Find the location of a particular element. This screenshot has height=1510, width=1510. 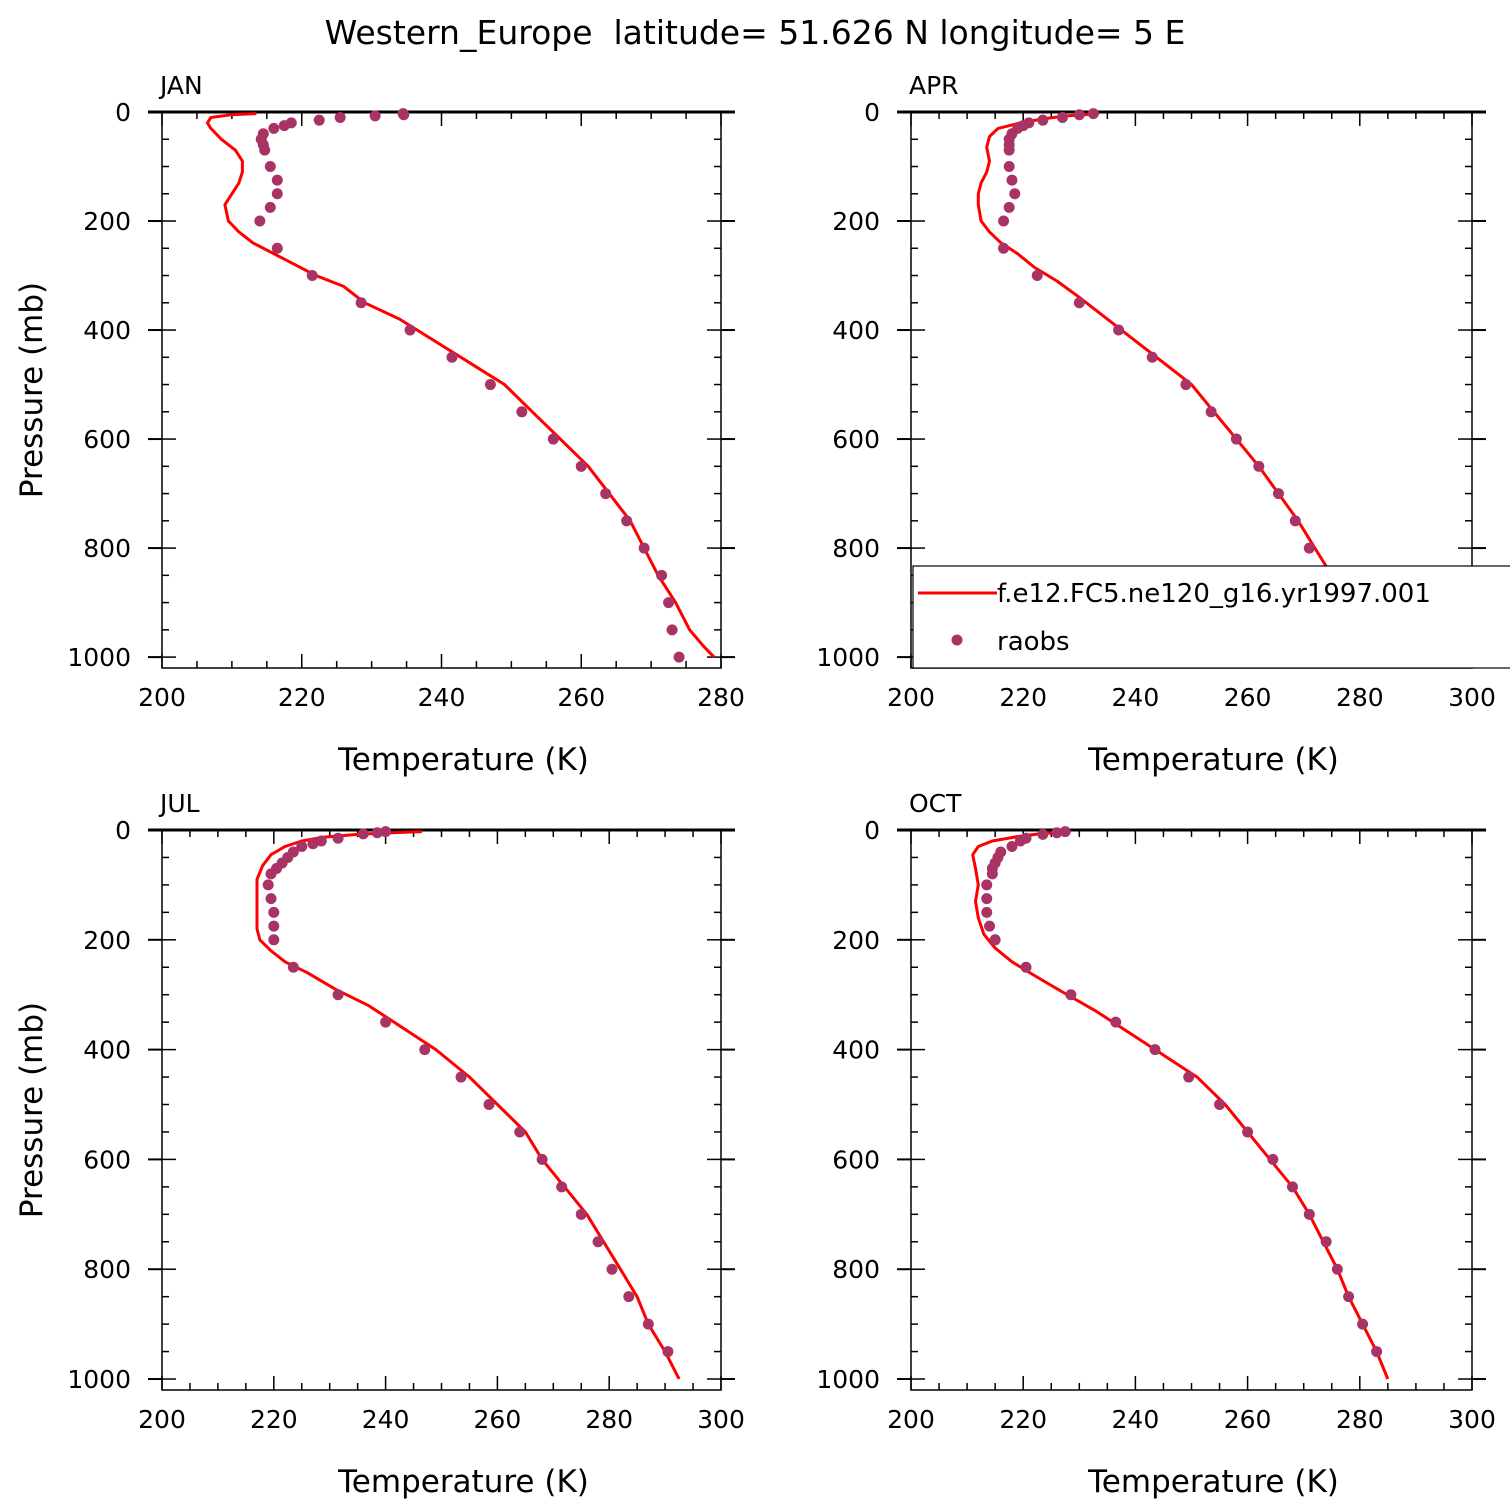

x-axis-title: Temperature (K) is located at coordinates (1213, 760).